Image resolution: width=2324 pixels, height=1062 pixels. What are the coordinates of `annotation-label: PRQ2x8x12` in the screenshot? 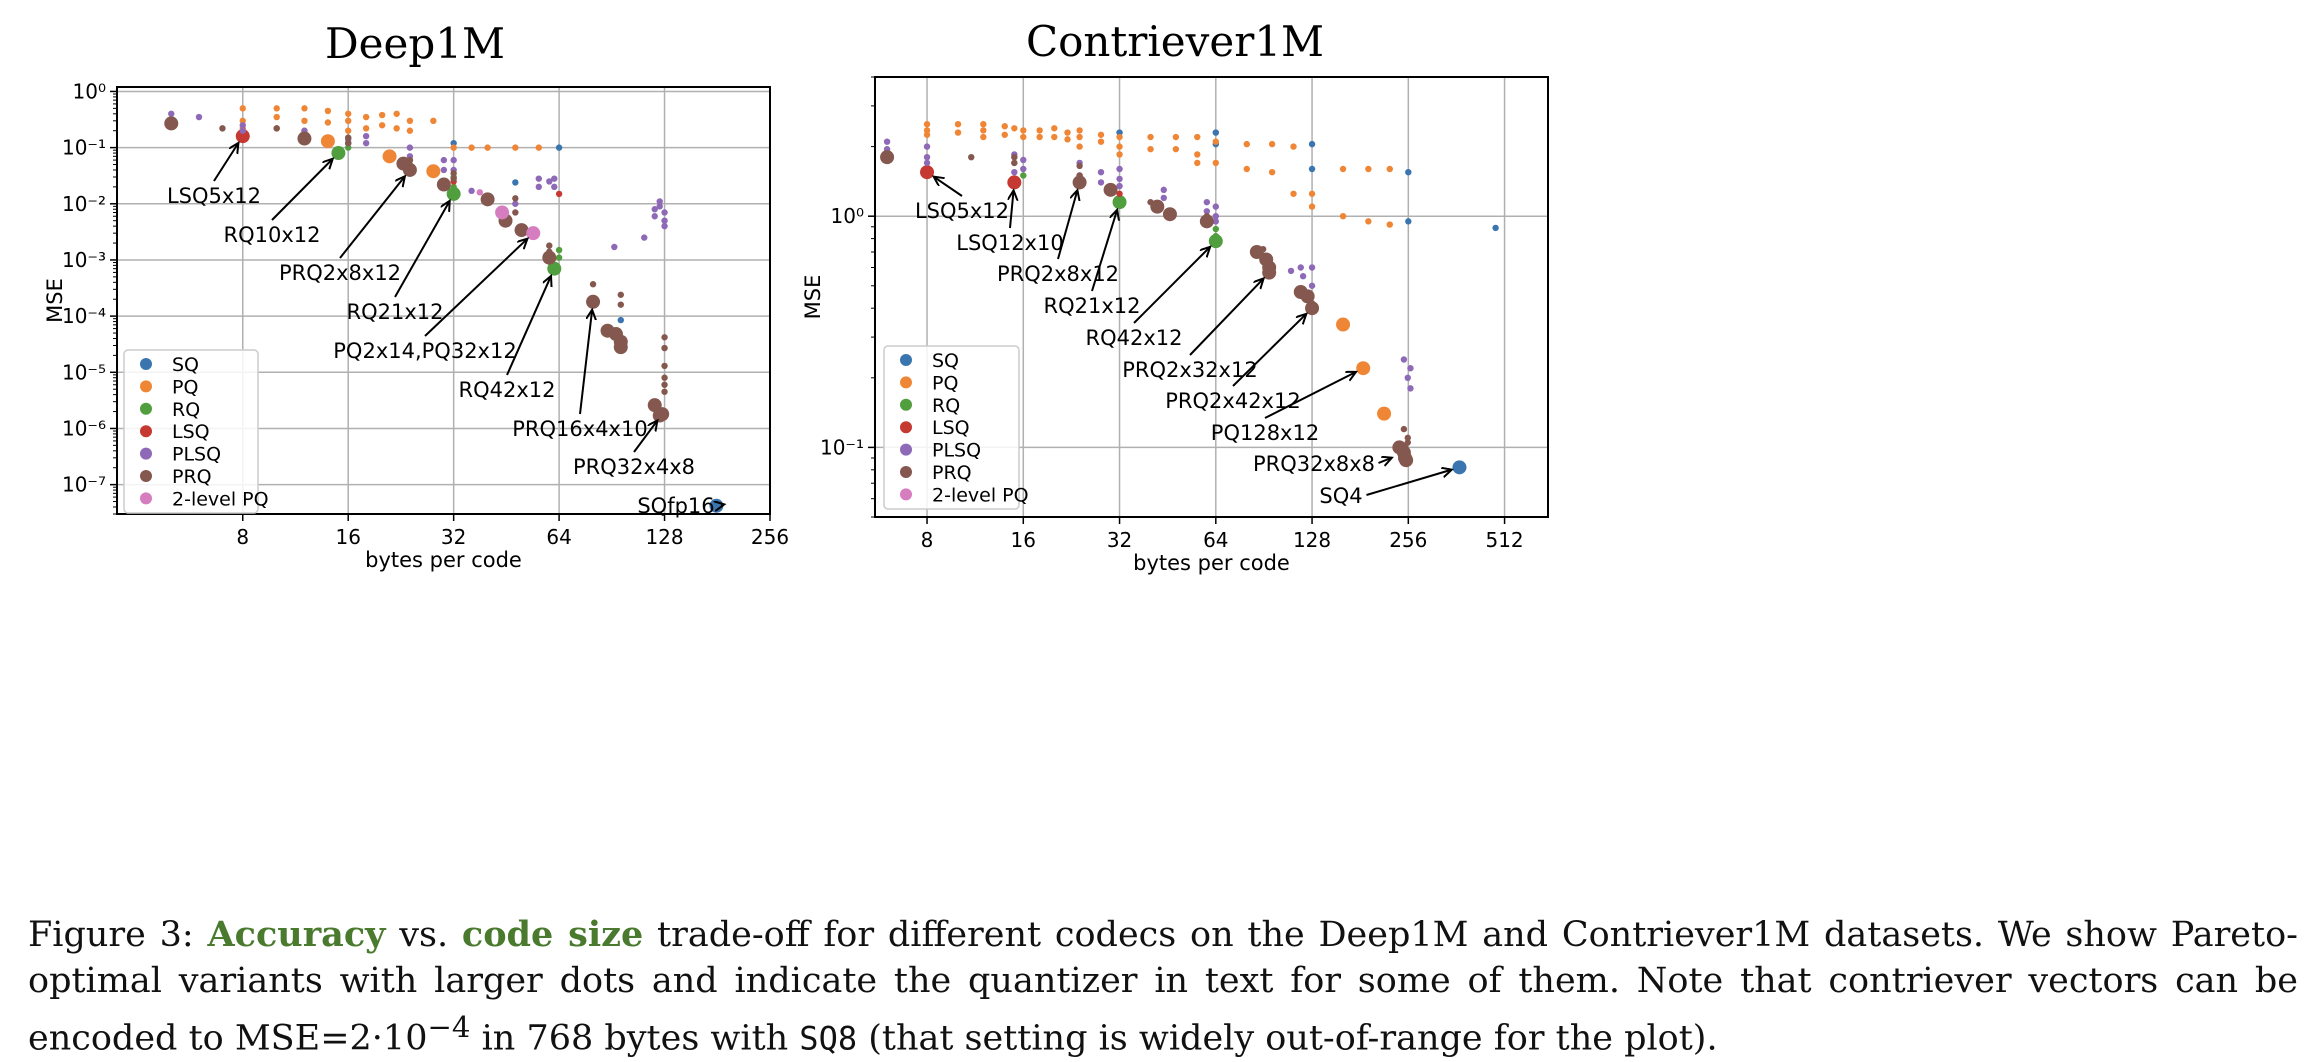 It's located at (1058, 274).